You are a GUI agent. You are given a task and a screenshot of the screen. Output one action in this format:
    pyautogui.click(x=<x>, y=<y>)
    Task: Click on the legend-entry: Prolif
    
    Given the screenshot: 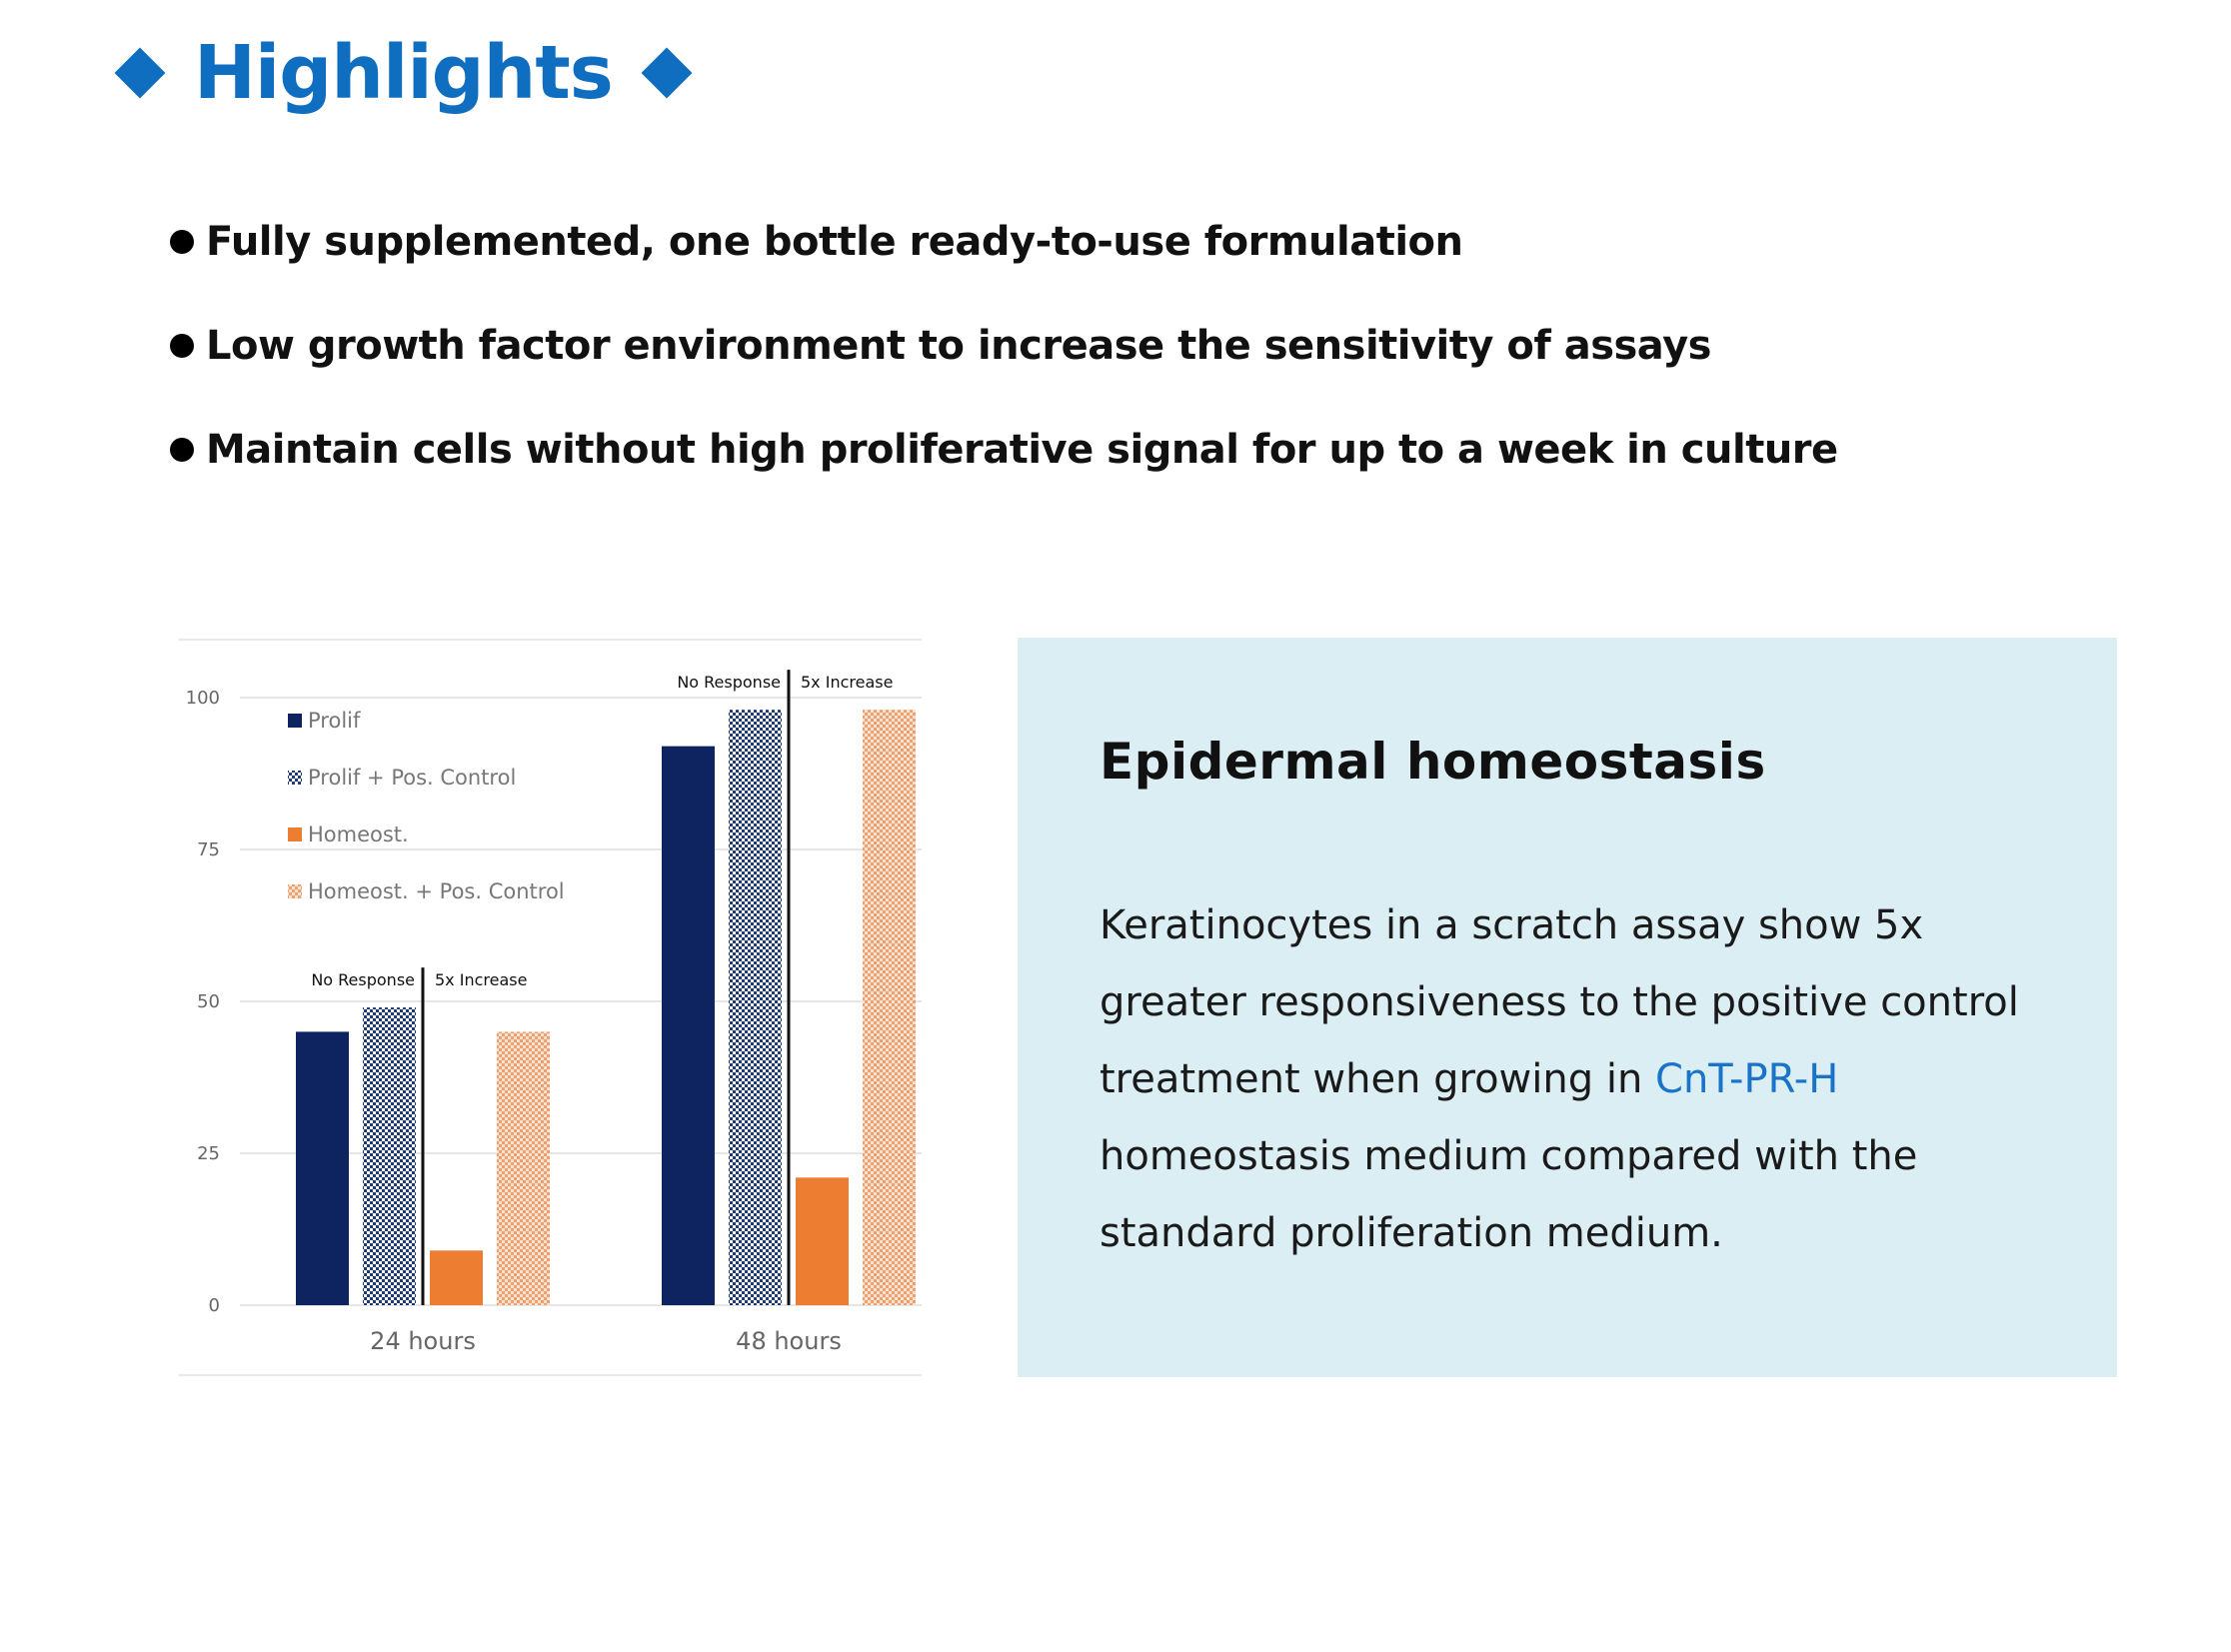 What is the action you would take?
    pyautogui.click(x=334, y=721)
    